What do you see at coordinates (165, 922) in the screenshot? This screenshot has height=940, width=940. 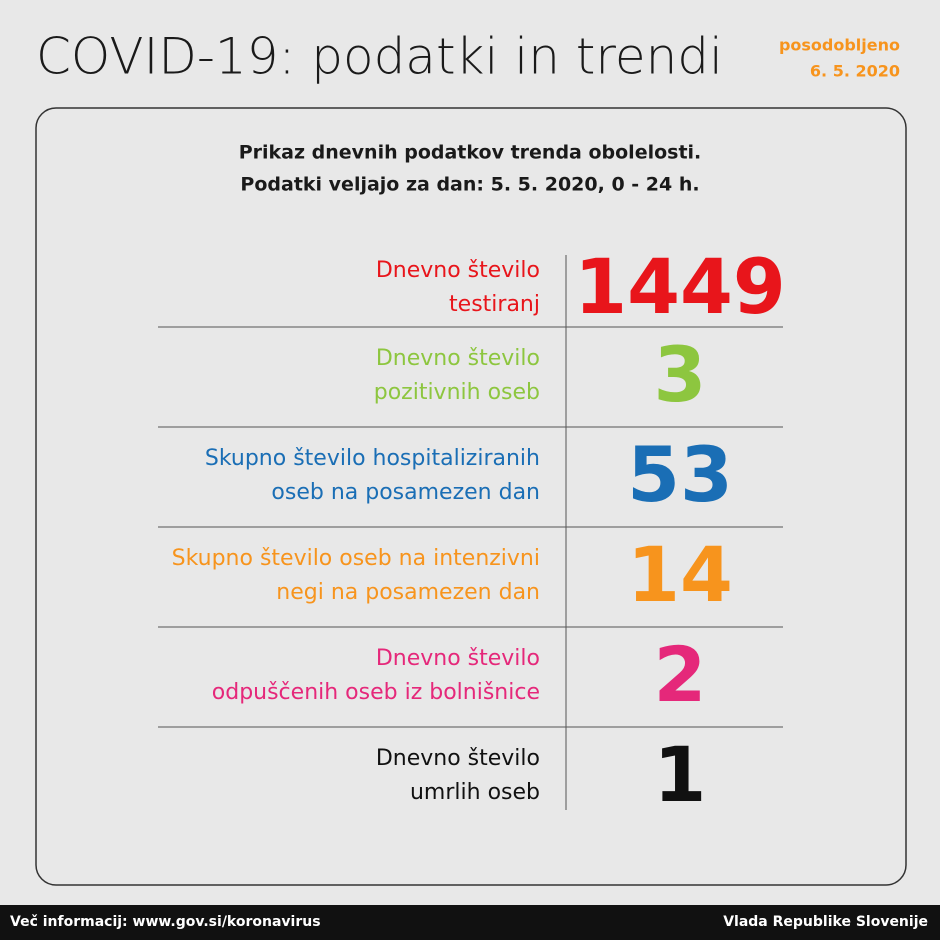 I see `footer-link: Več informacij: www.gov.si/koronavirus` at bounding box center [165, 922].